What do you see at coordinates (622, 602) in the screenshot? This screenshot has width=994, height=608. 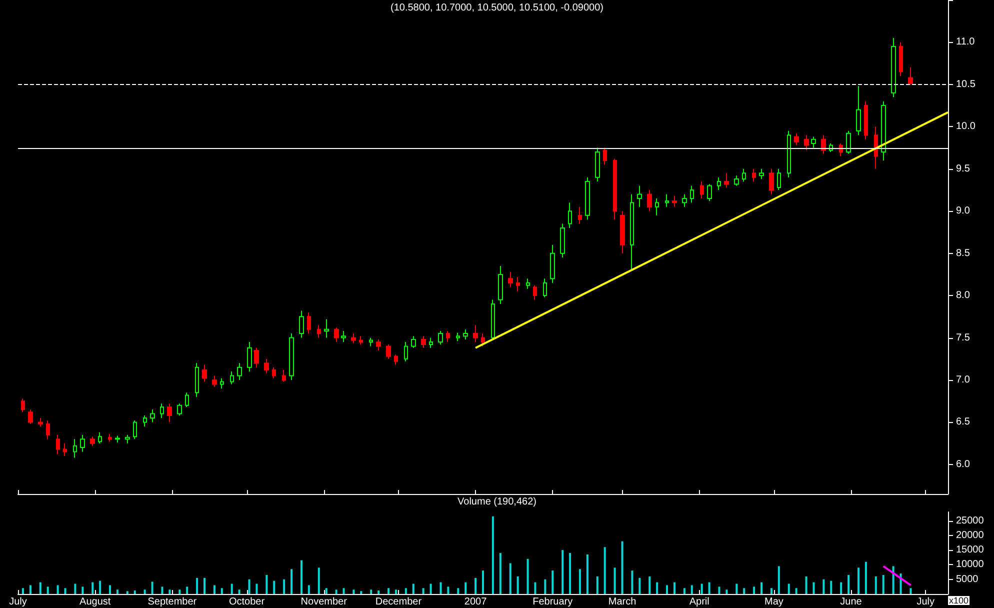 I see `x-tick-label: March` at bounding box center [622, 602].